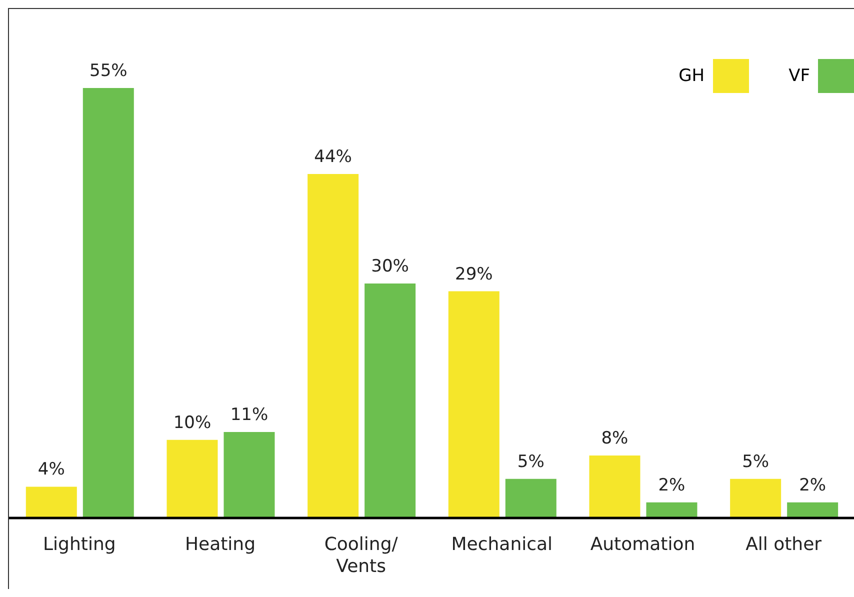 The height and width of the screenshot is (597, 854). What do you see at coordinates (784, 544) in the screenshot?
I see `x-tick-label: All other` at bounding box center [784, 544].